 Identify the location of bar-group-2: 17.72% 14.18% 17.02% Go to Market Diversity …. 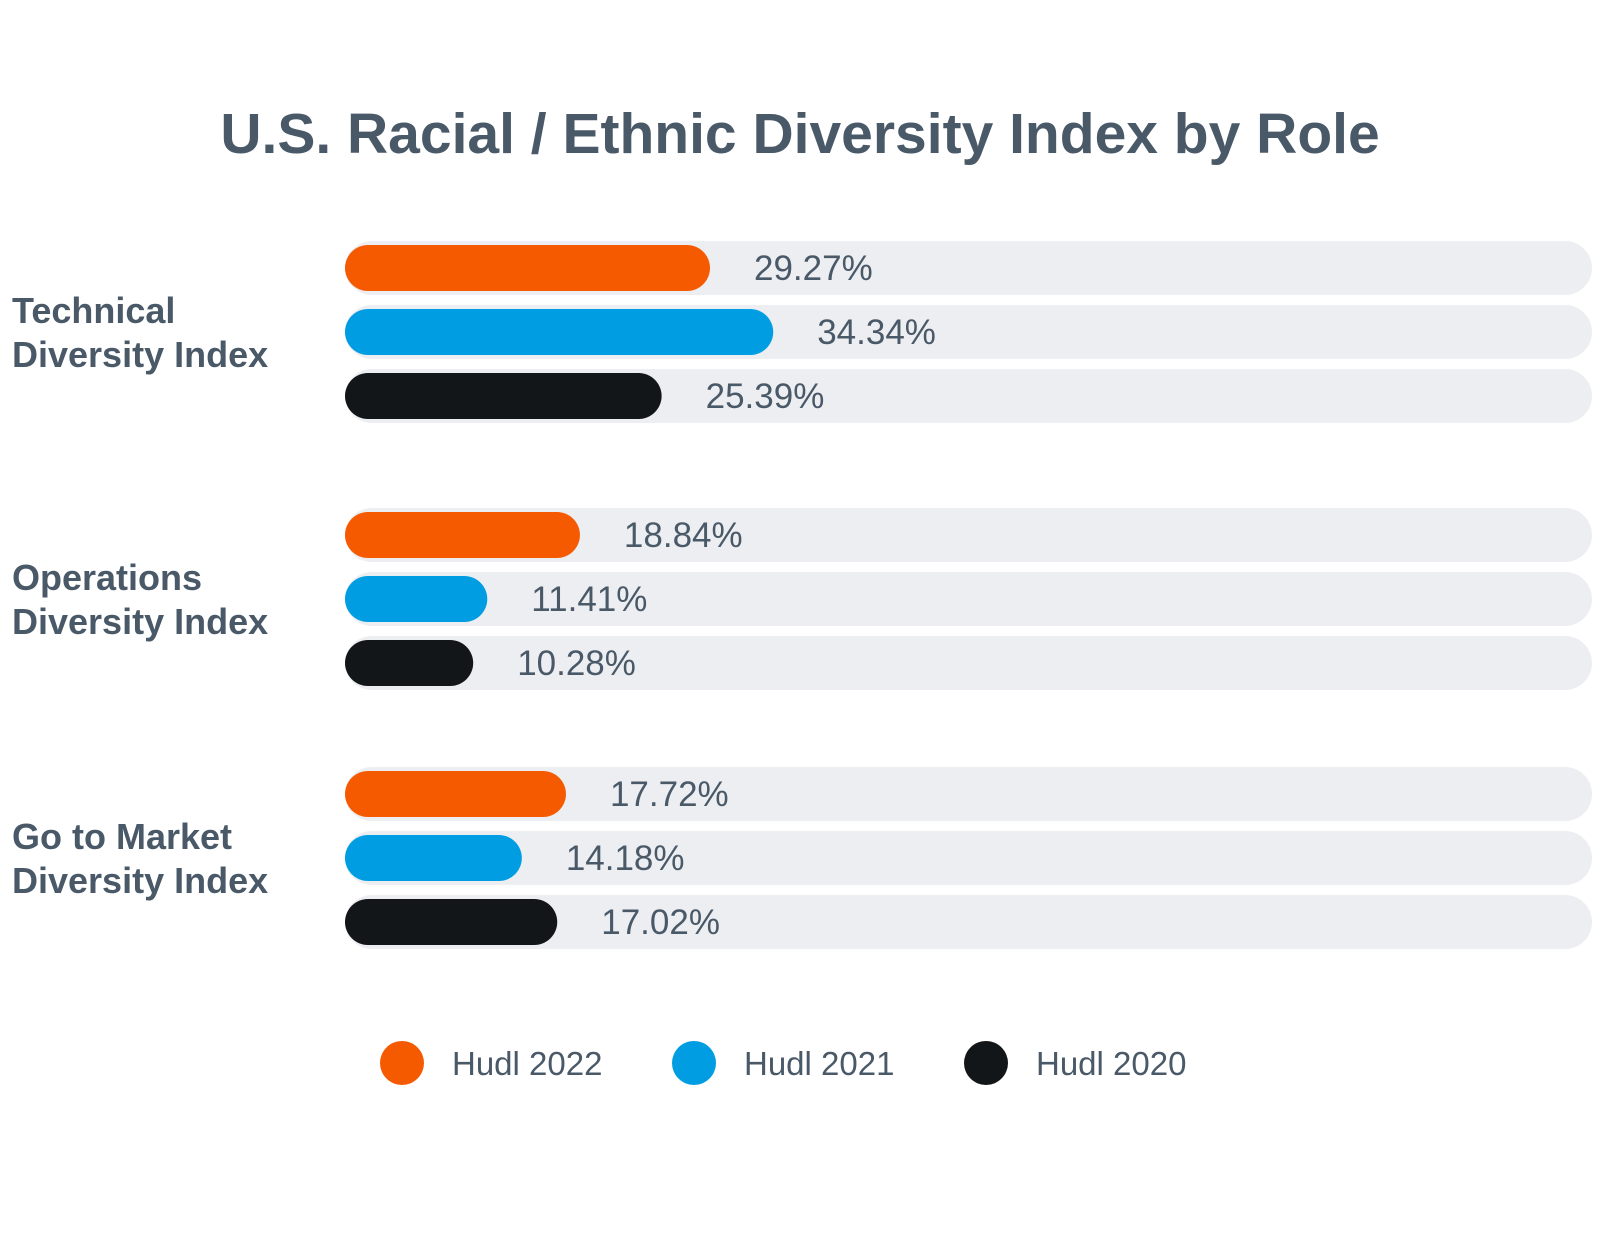
(802, 858).